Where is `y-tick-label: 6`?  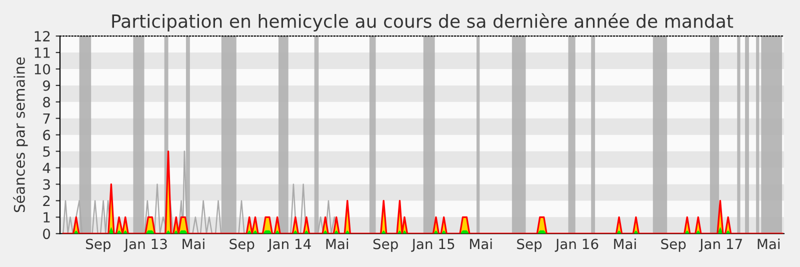
y-tick-label: 6 is located at coordinates (46, 135).